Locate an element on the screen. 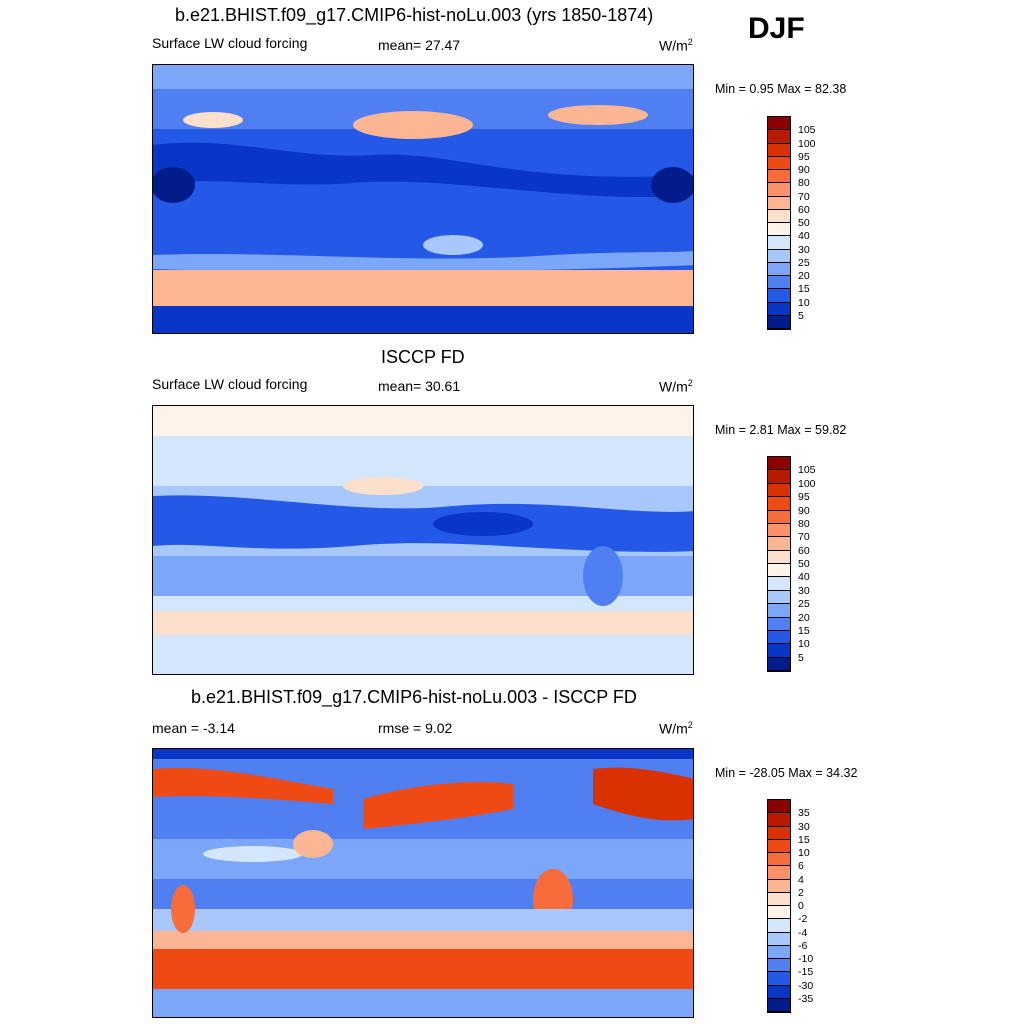 The width and height of the screenshot is (1024, 1024). colorbar-label: 5 is located at coordinates (801, 315).